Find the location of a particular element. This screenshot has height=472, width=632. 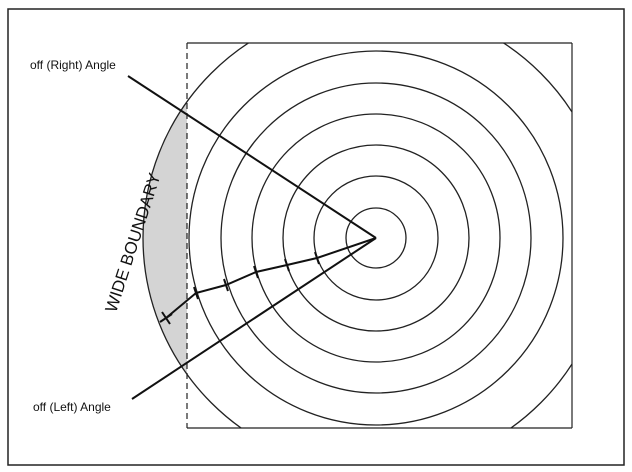

ring is located at coordinates (376, 238).